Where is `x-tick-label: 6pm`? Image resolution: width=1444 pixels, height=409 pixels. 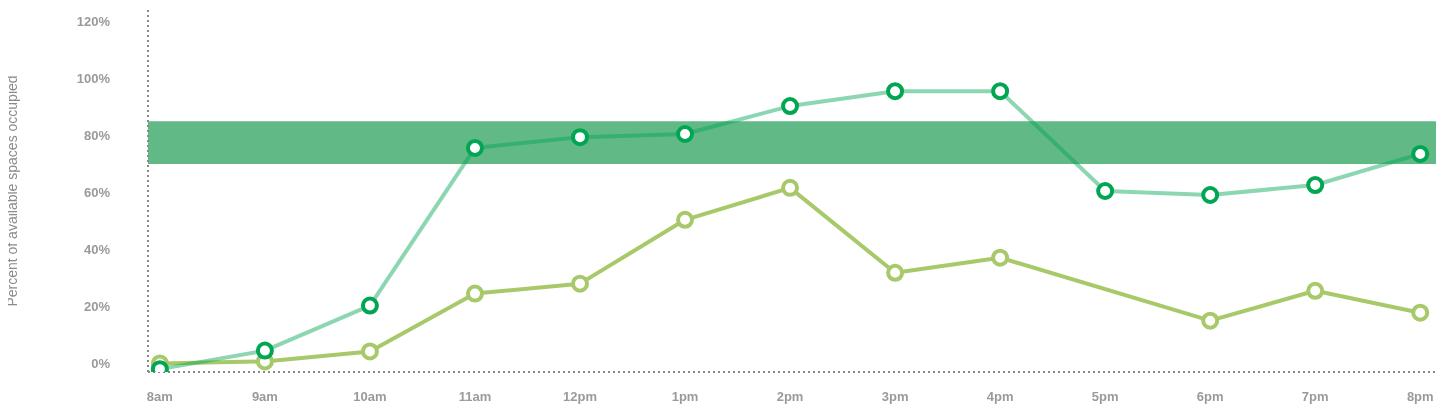 x-tick-label: 6pm is located at coordinates (1210, 397).